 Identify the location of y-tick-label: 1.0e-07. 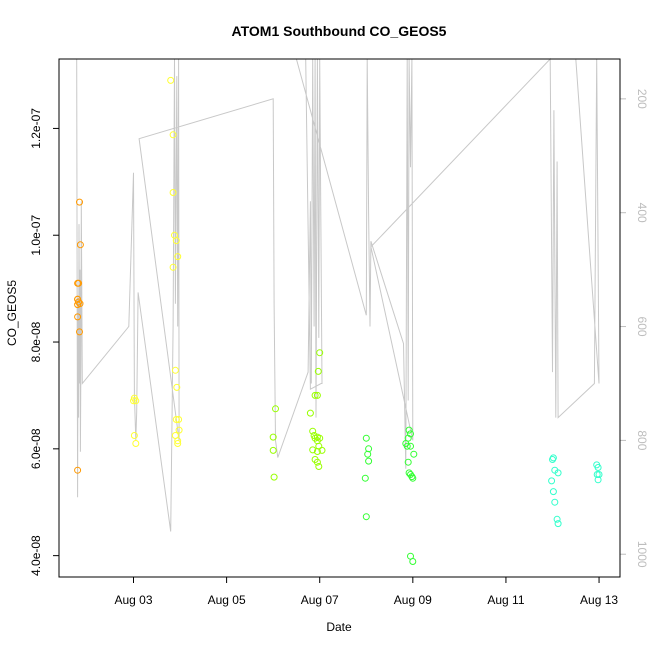
(36, 235).